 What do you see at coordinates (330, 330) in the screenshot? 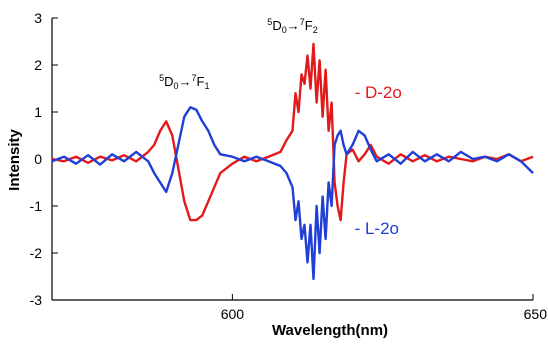
I see `x-axis-label: Wavelength(nm)` at bounding box center [330, 330].